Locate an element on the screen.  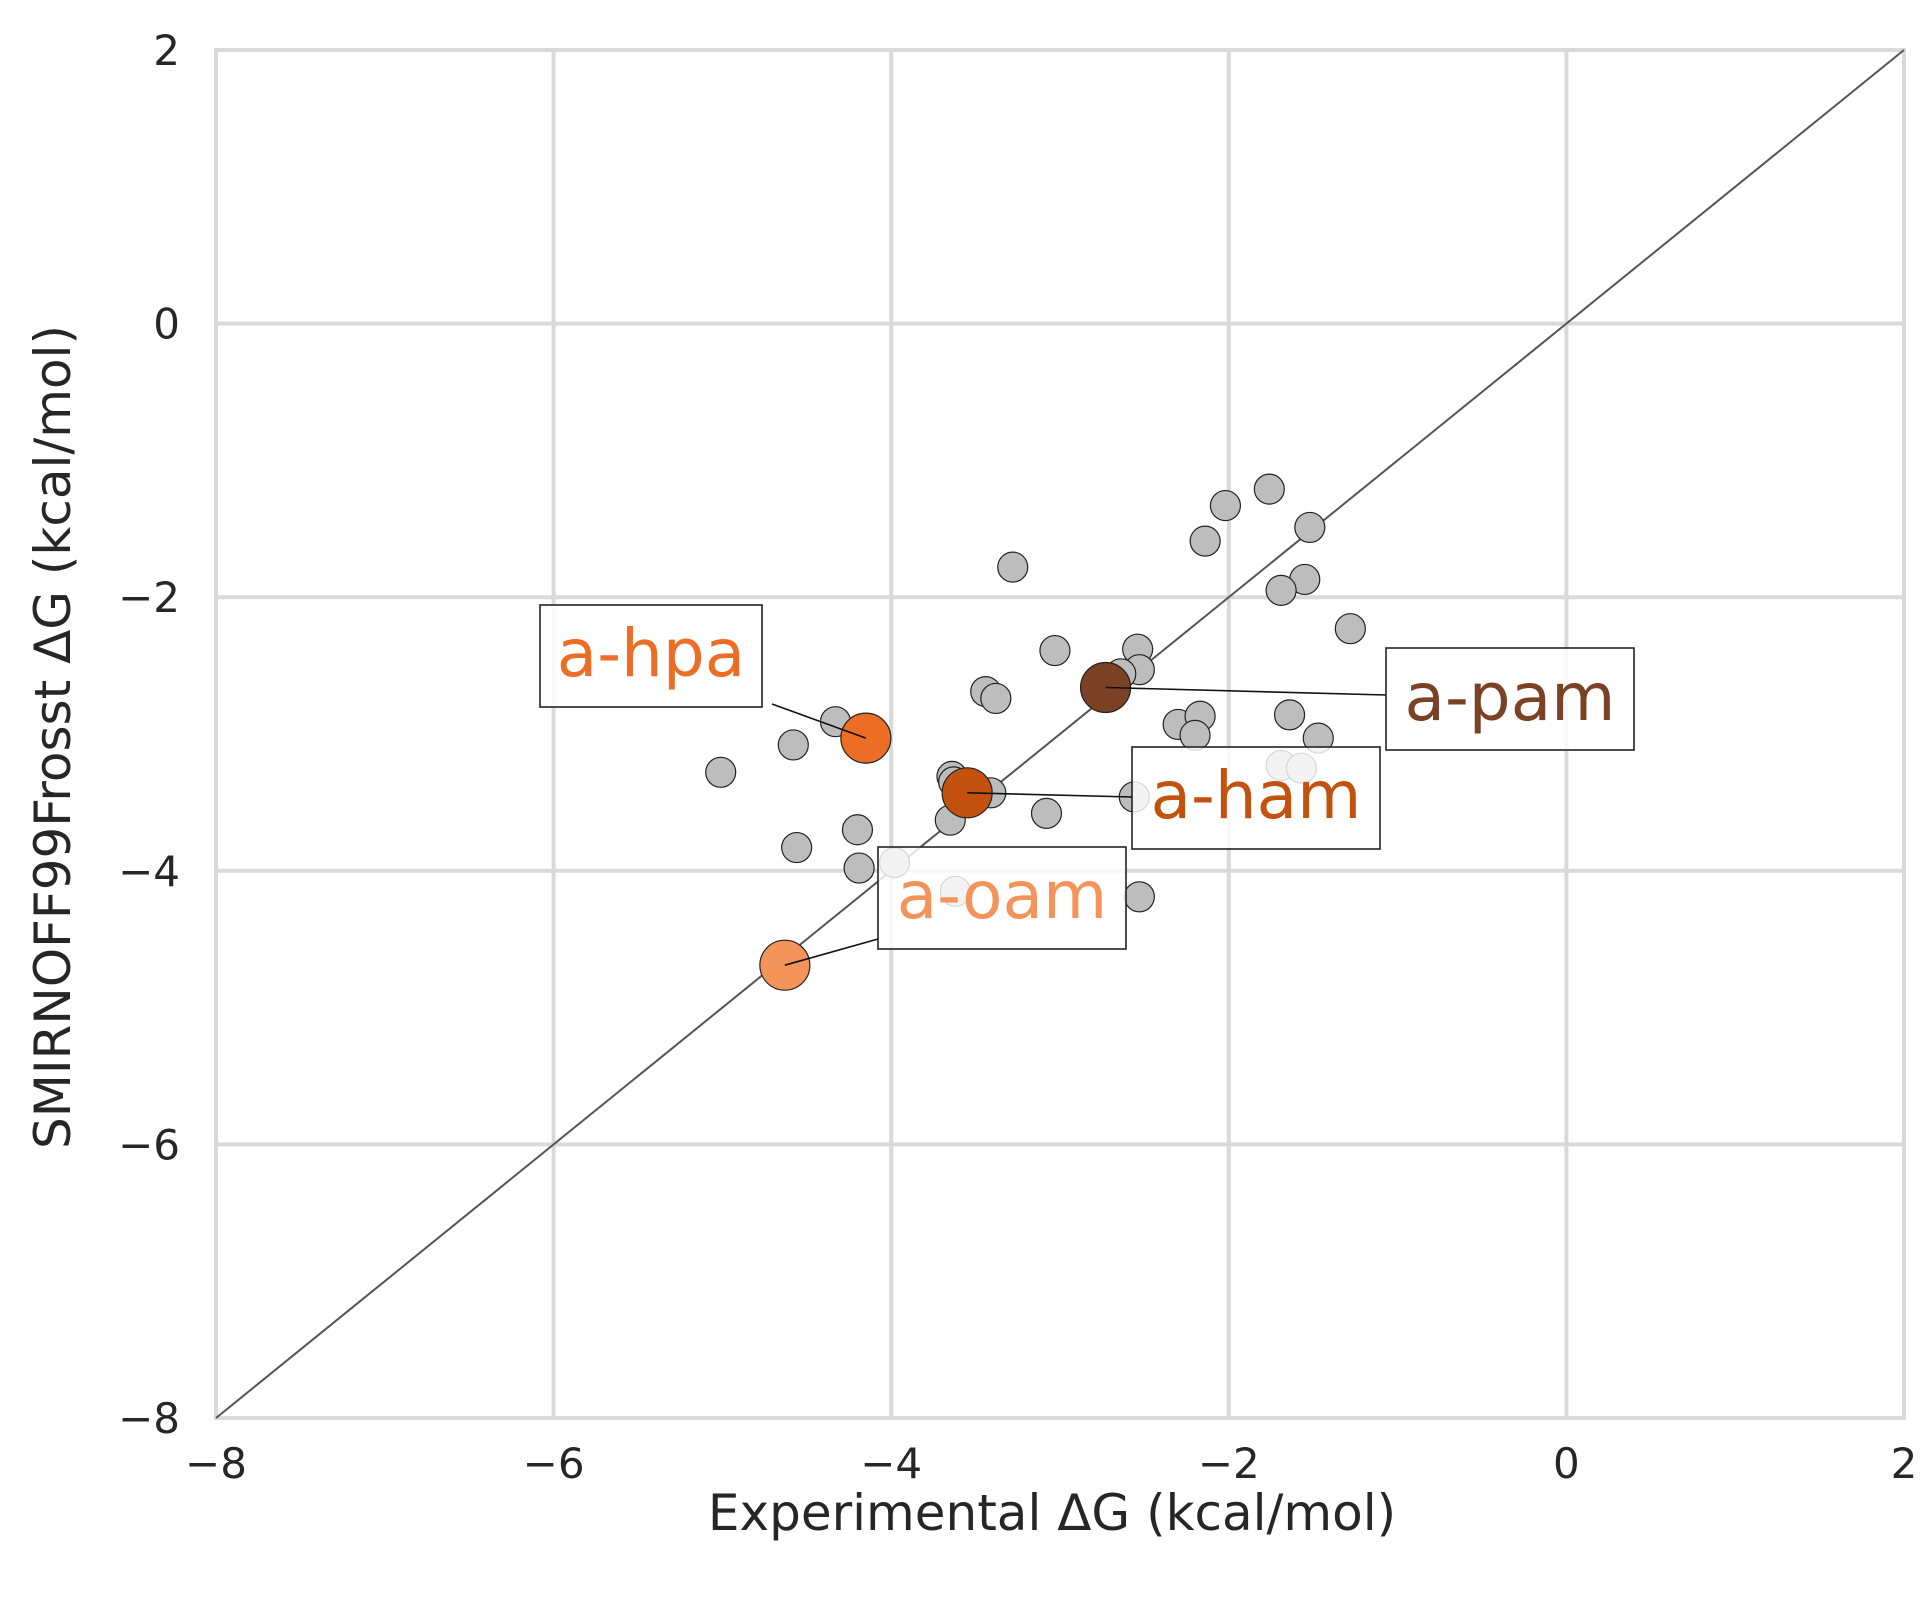
x-tick-labels: −8 −6 −4 −2 0 2 is located at coordinates (1051, 1463).